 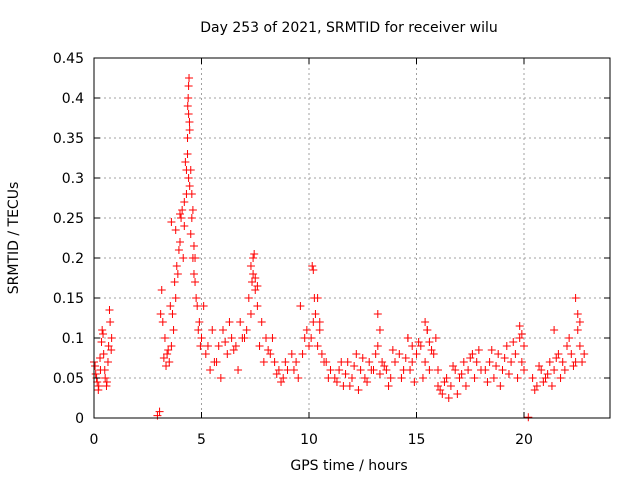 I want to click on x-tick-label: 10, so click(x=309, y=440).